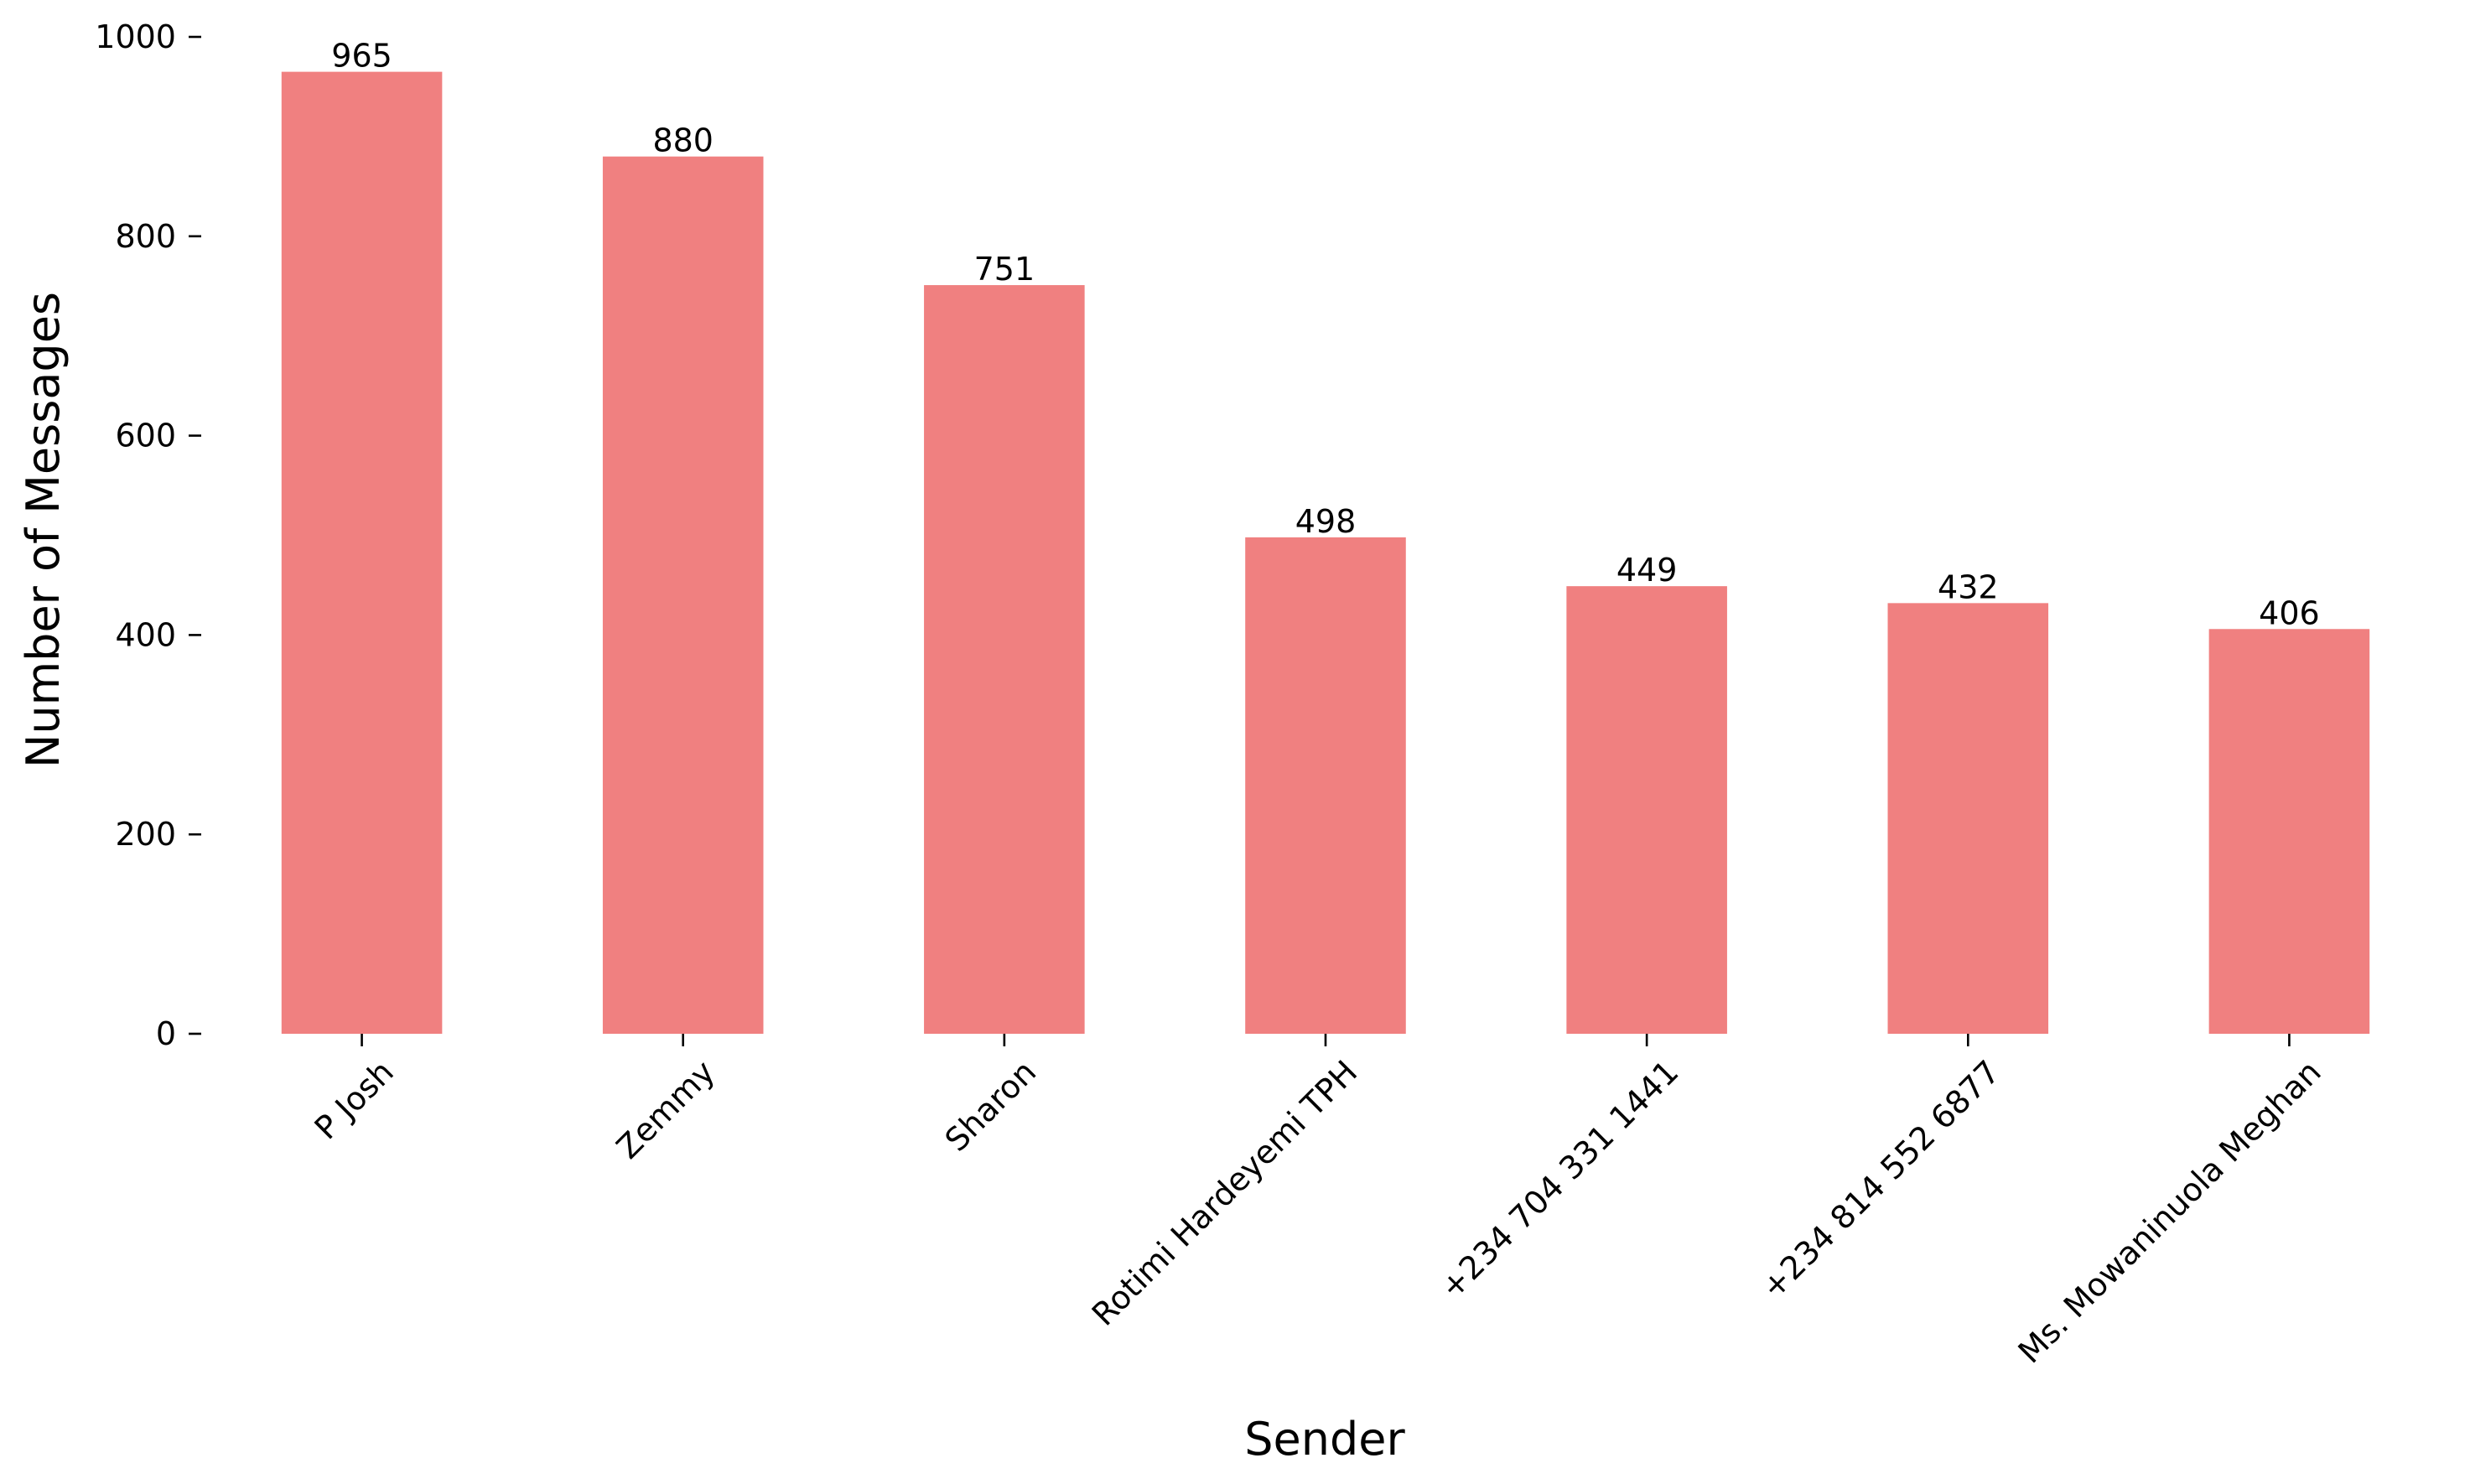  I want to click on x-tick-label-4: +234 704 331 1441, so click(1559, 1179).